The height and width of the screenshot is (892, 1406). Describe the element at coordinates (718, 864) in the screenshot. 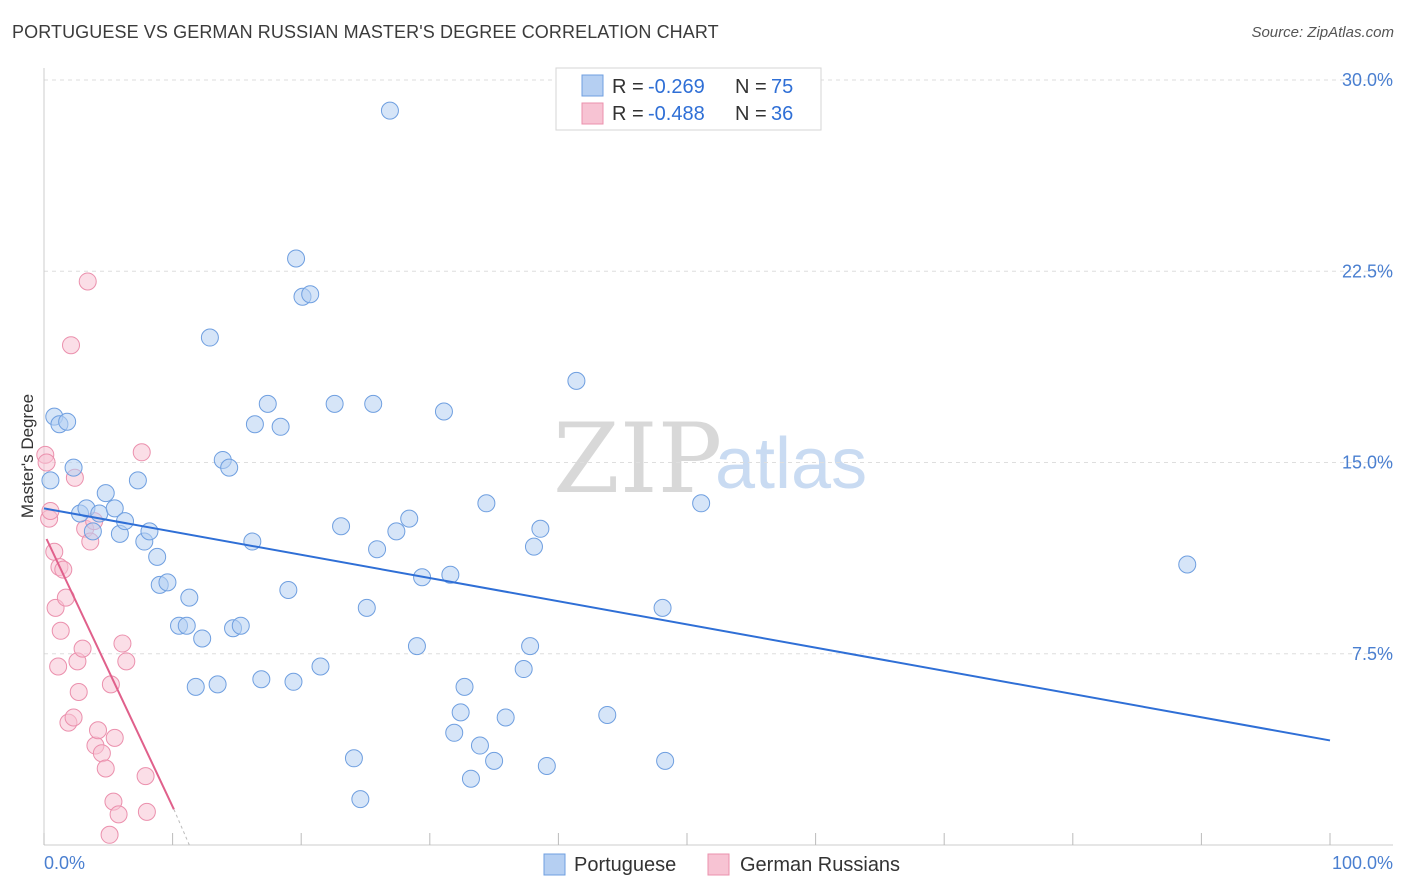

I see `legend-swatch-german-russians-bottom` at that location.